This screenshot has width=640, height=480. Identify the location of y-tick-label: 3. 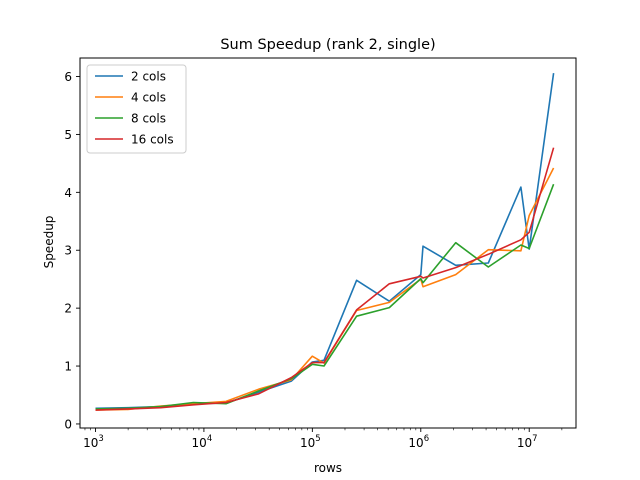
(68, 251).